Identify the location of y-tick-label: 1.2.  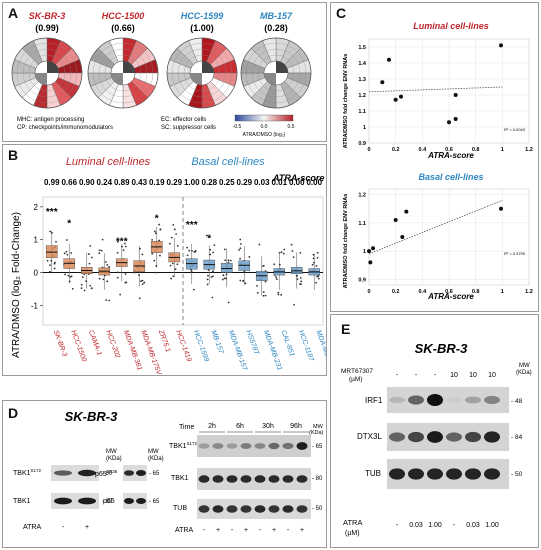
(362, 96).